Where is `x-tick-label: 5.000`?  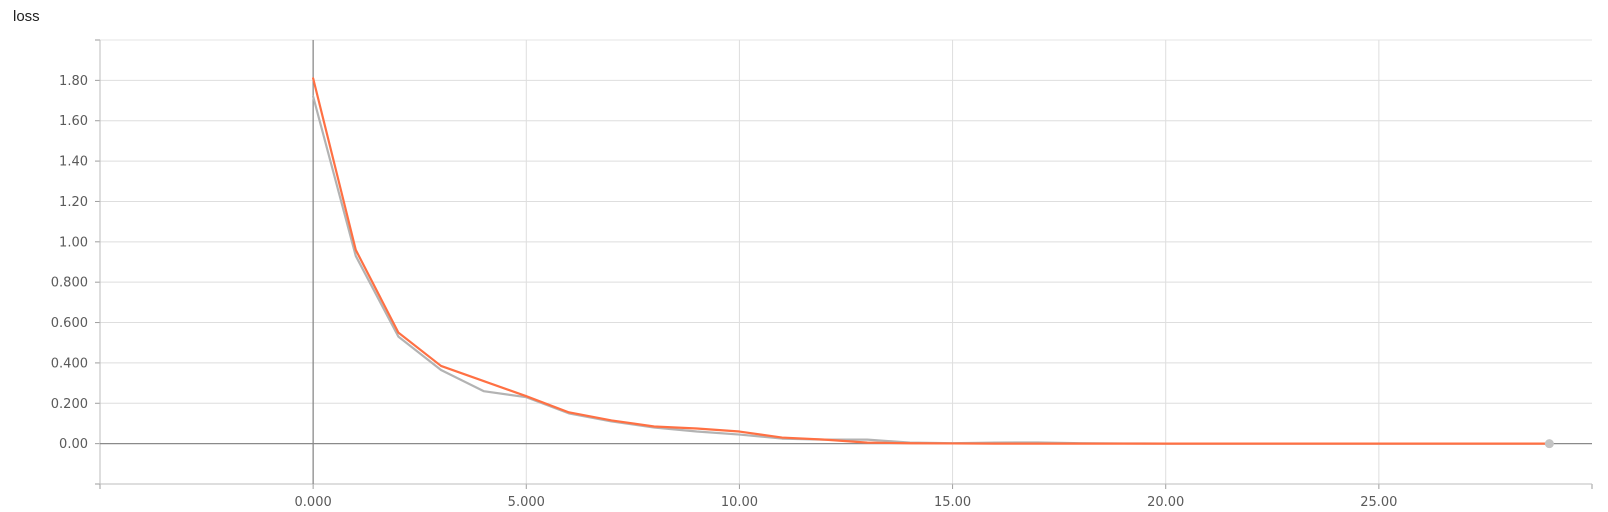
x-tick-label: 5.000 is located at coordinates (526, 502).